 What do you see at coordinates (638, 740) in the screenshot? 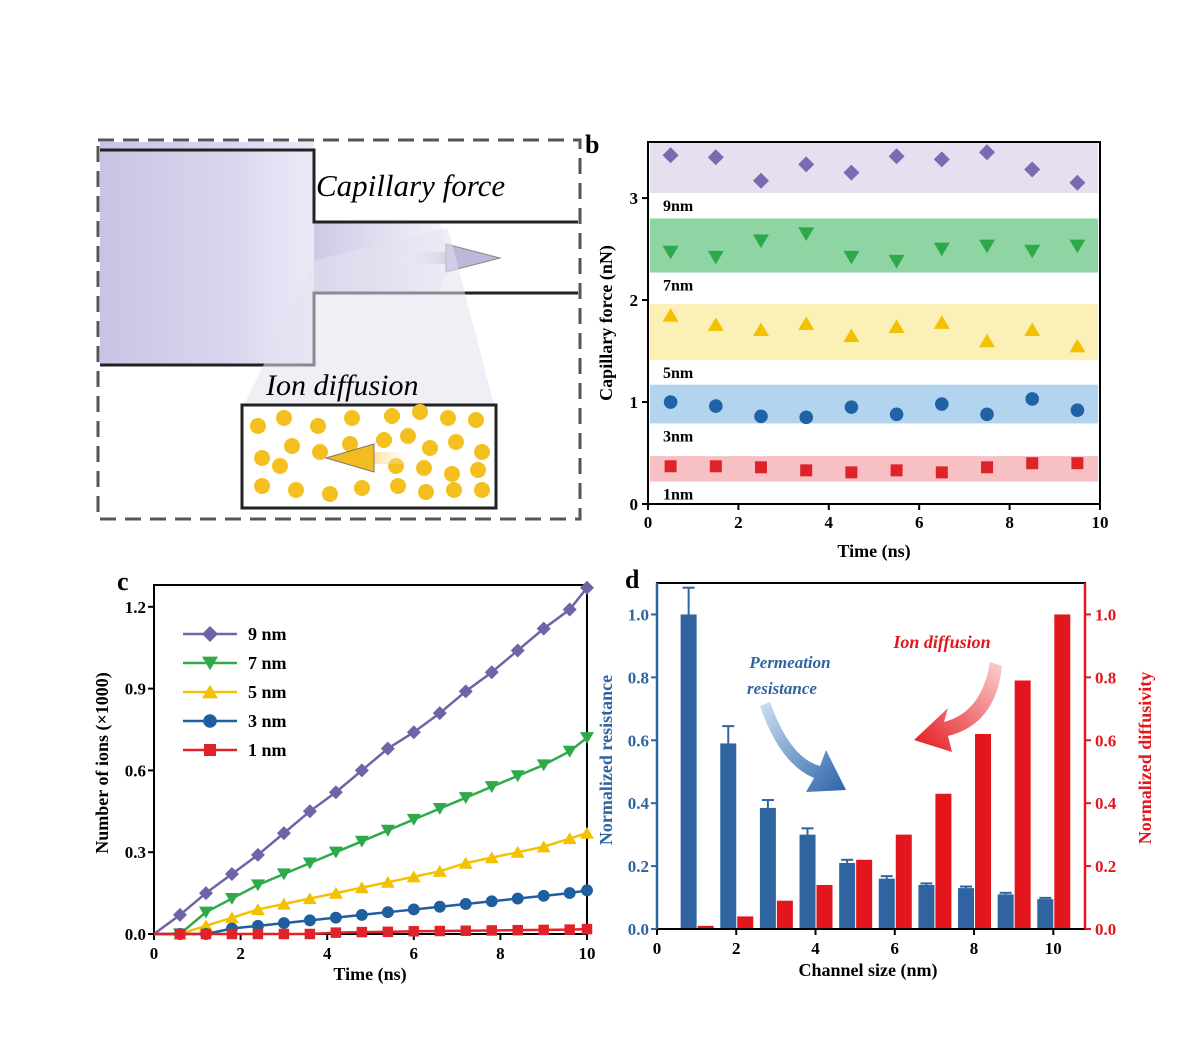
I see `d-ytick-label-left: 0.6` at bounding box center [638, 740].